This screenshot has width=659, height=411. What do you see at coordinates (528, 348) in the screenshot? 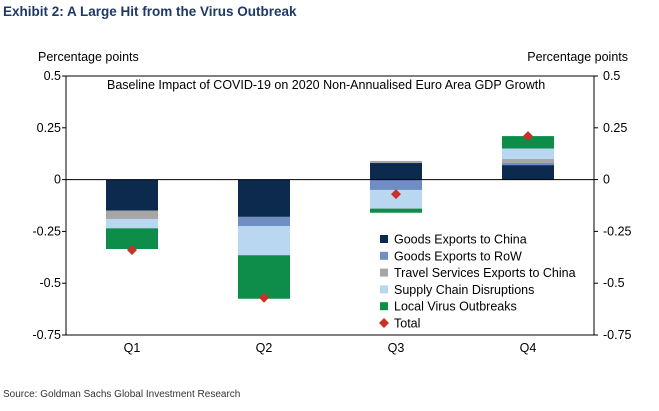
I see `x-tick-label: Q4` at bounding box center [528, 348].